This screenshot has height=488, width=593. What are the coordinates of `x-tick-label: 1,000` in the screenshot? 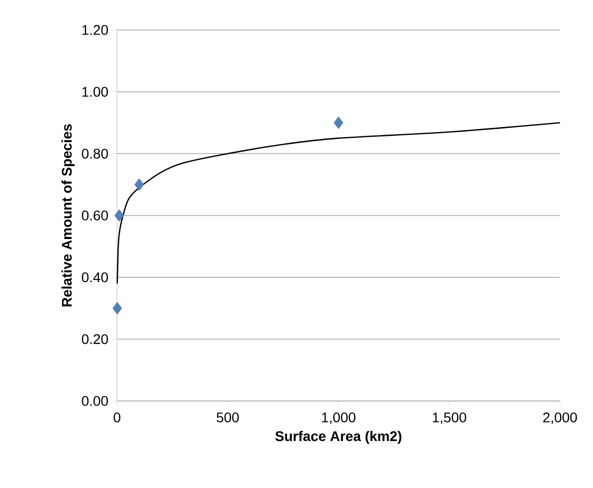 It's located at (339, 418).